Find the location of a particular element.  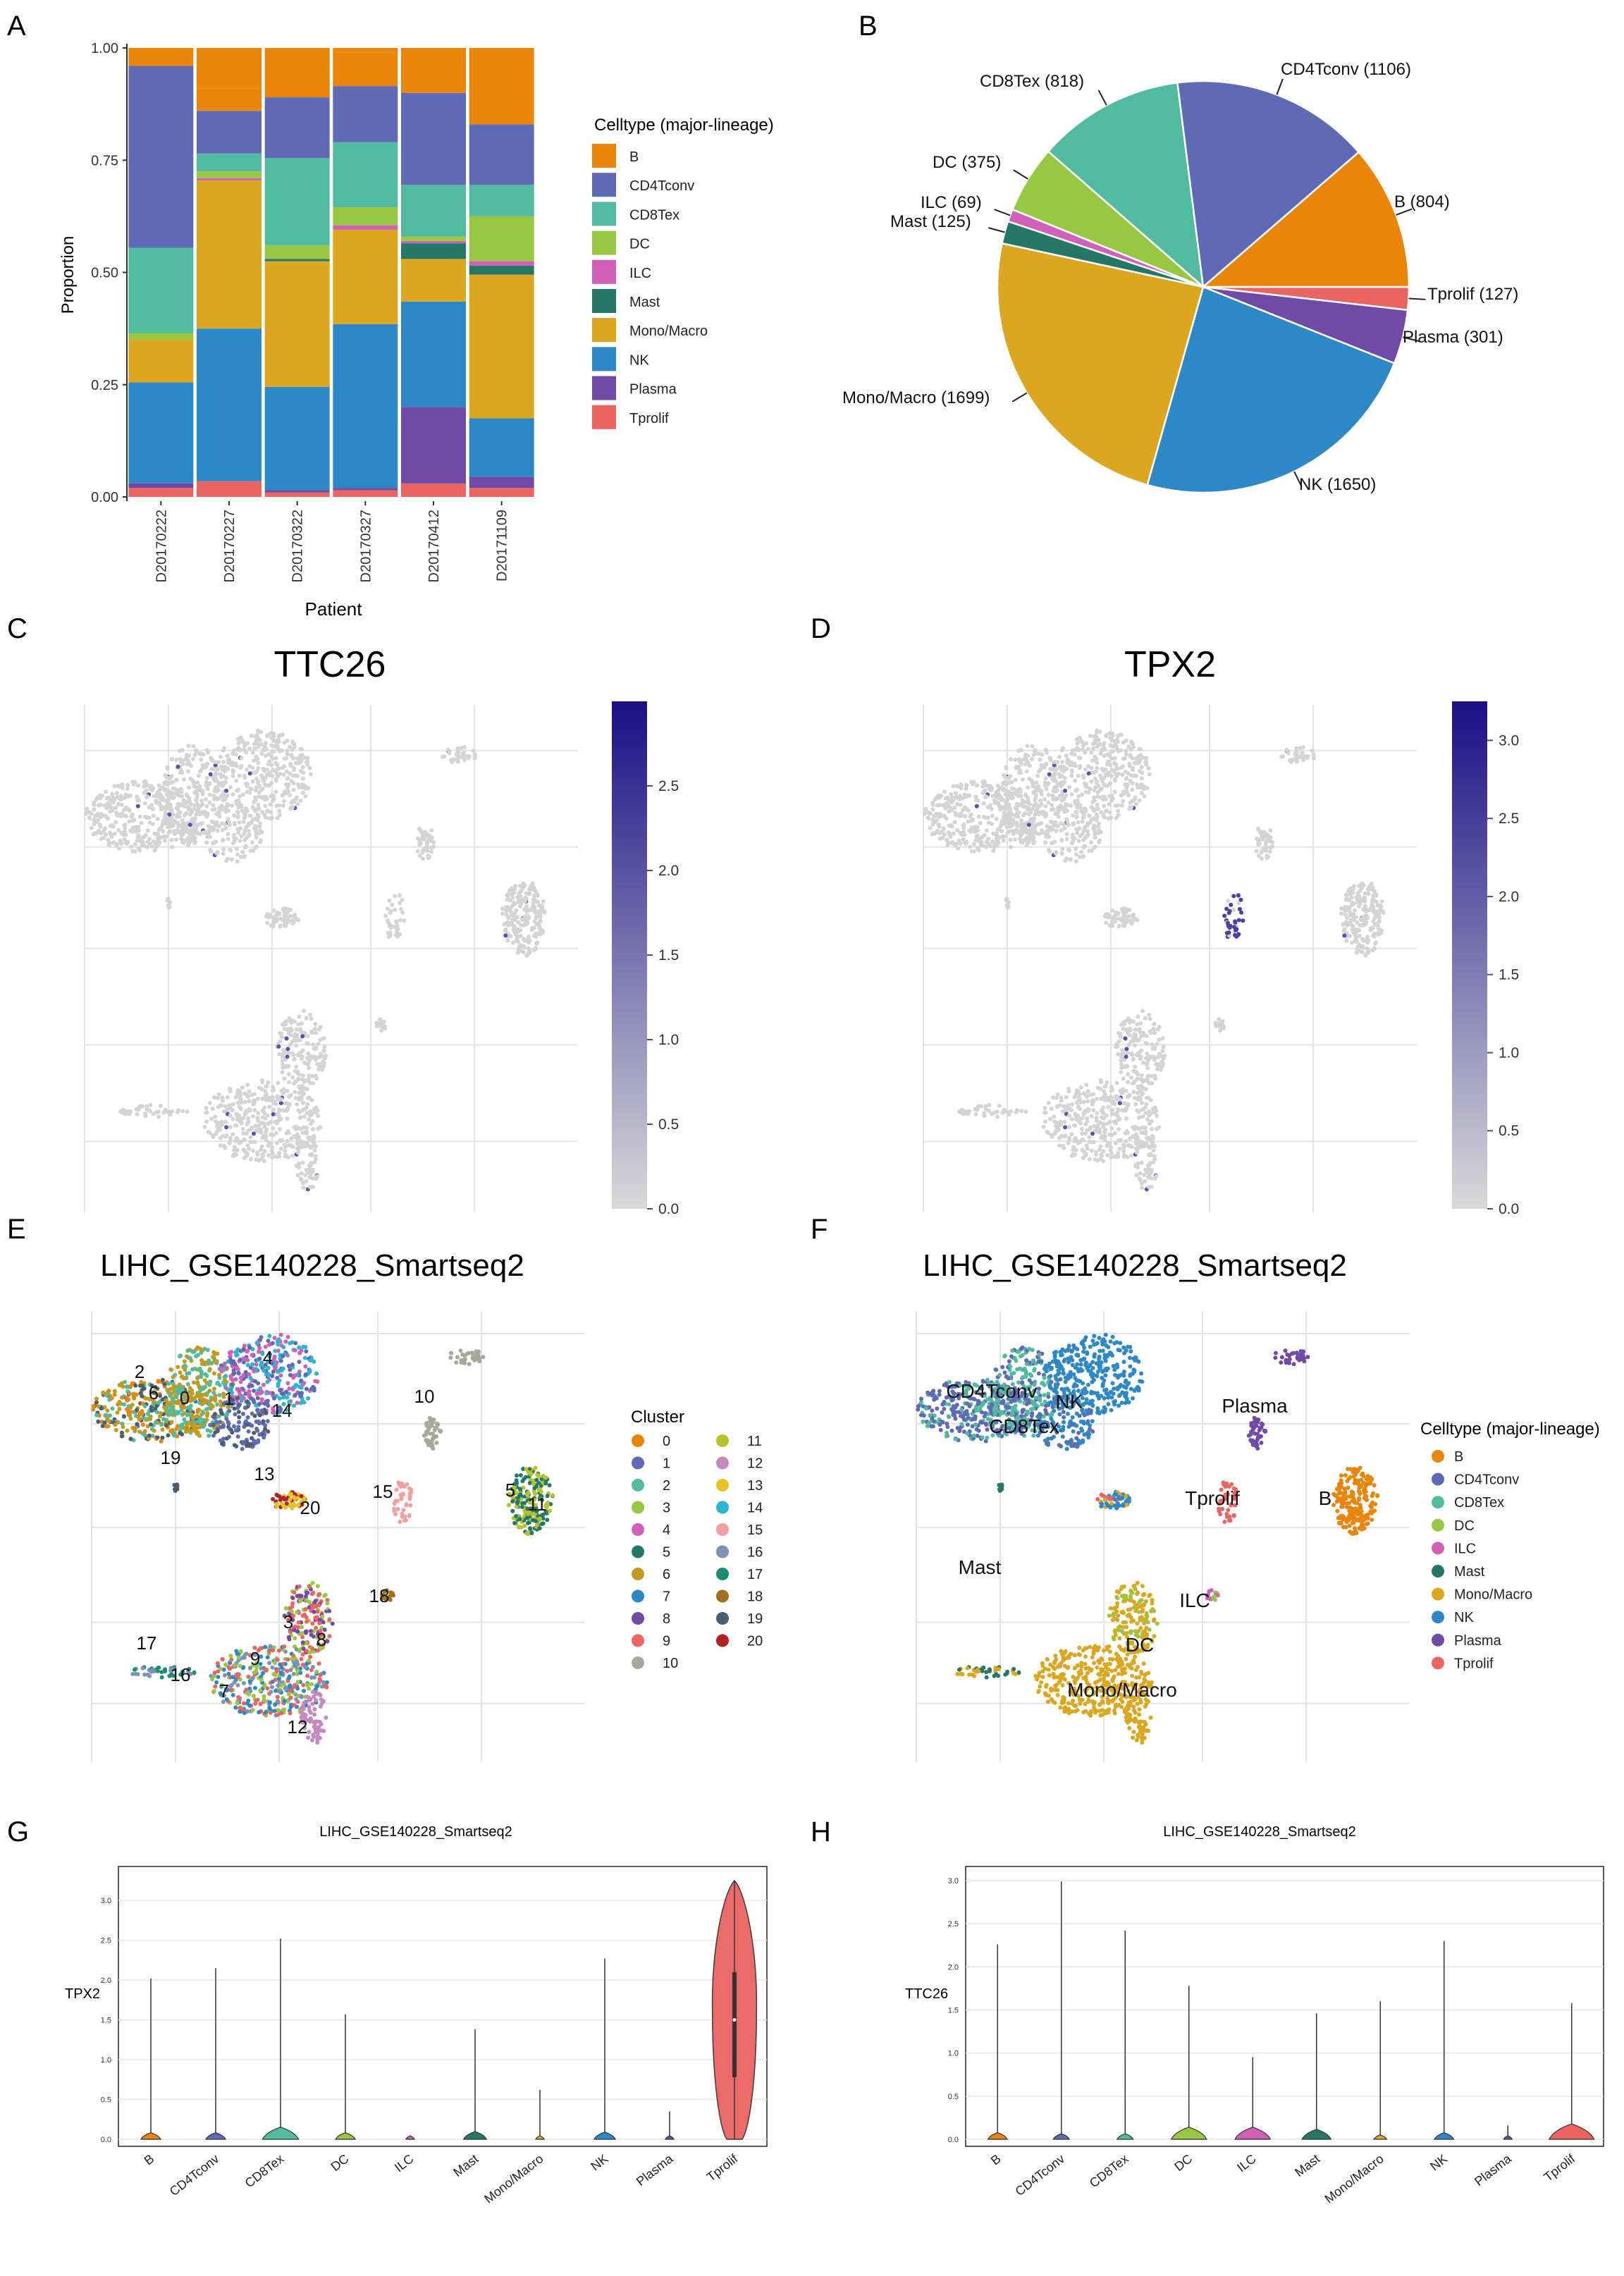

bar-segment-plasma is located at coordinates (161, 485).